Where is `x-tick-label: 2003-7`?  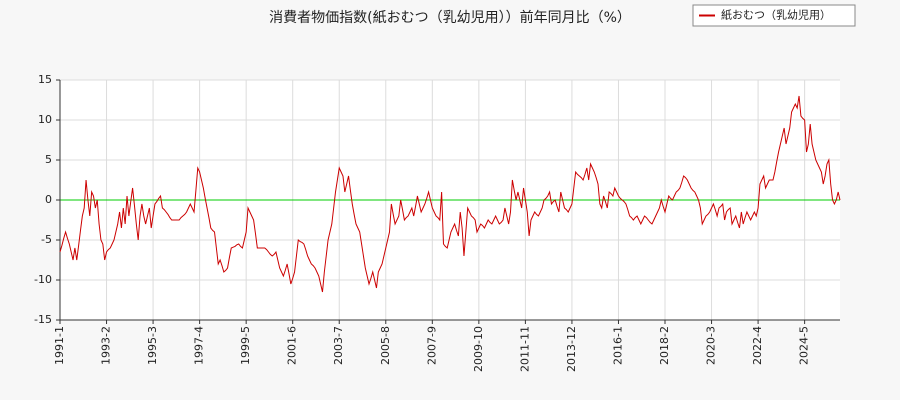 x-tick-label: 2003-7 is located at coordinates (338, 345).